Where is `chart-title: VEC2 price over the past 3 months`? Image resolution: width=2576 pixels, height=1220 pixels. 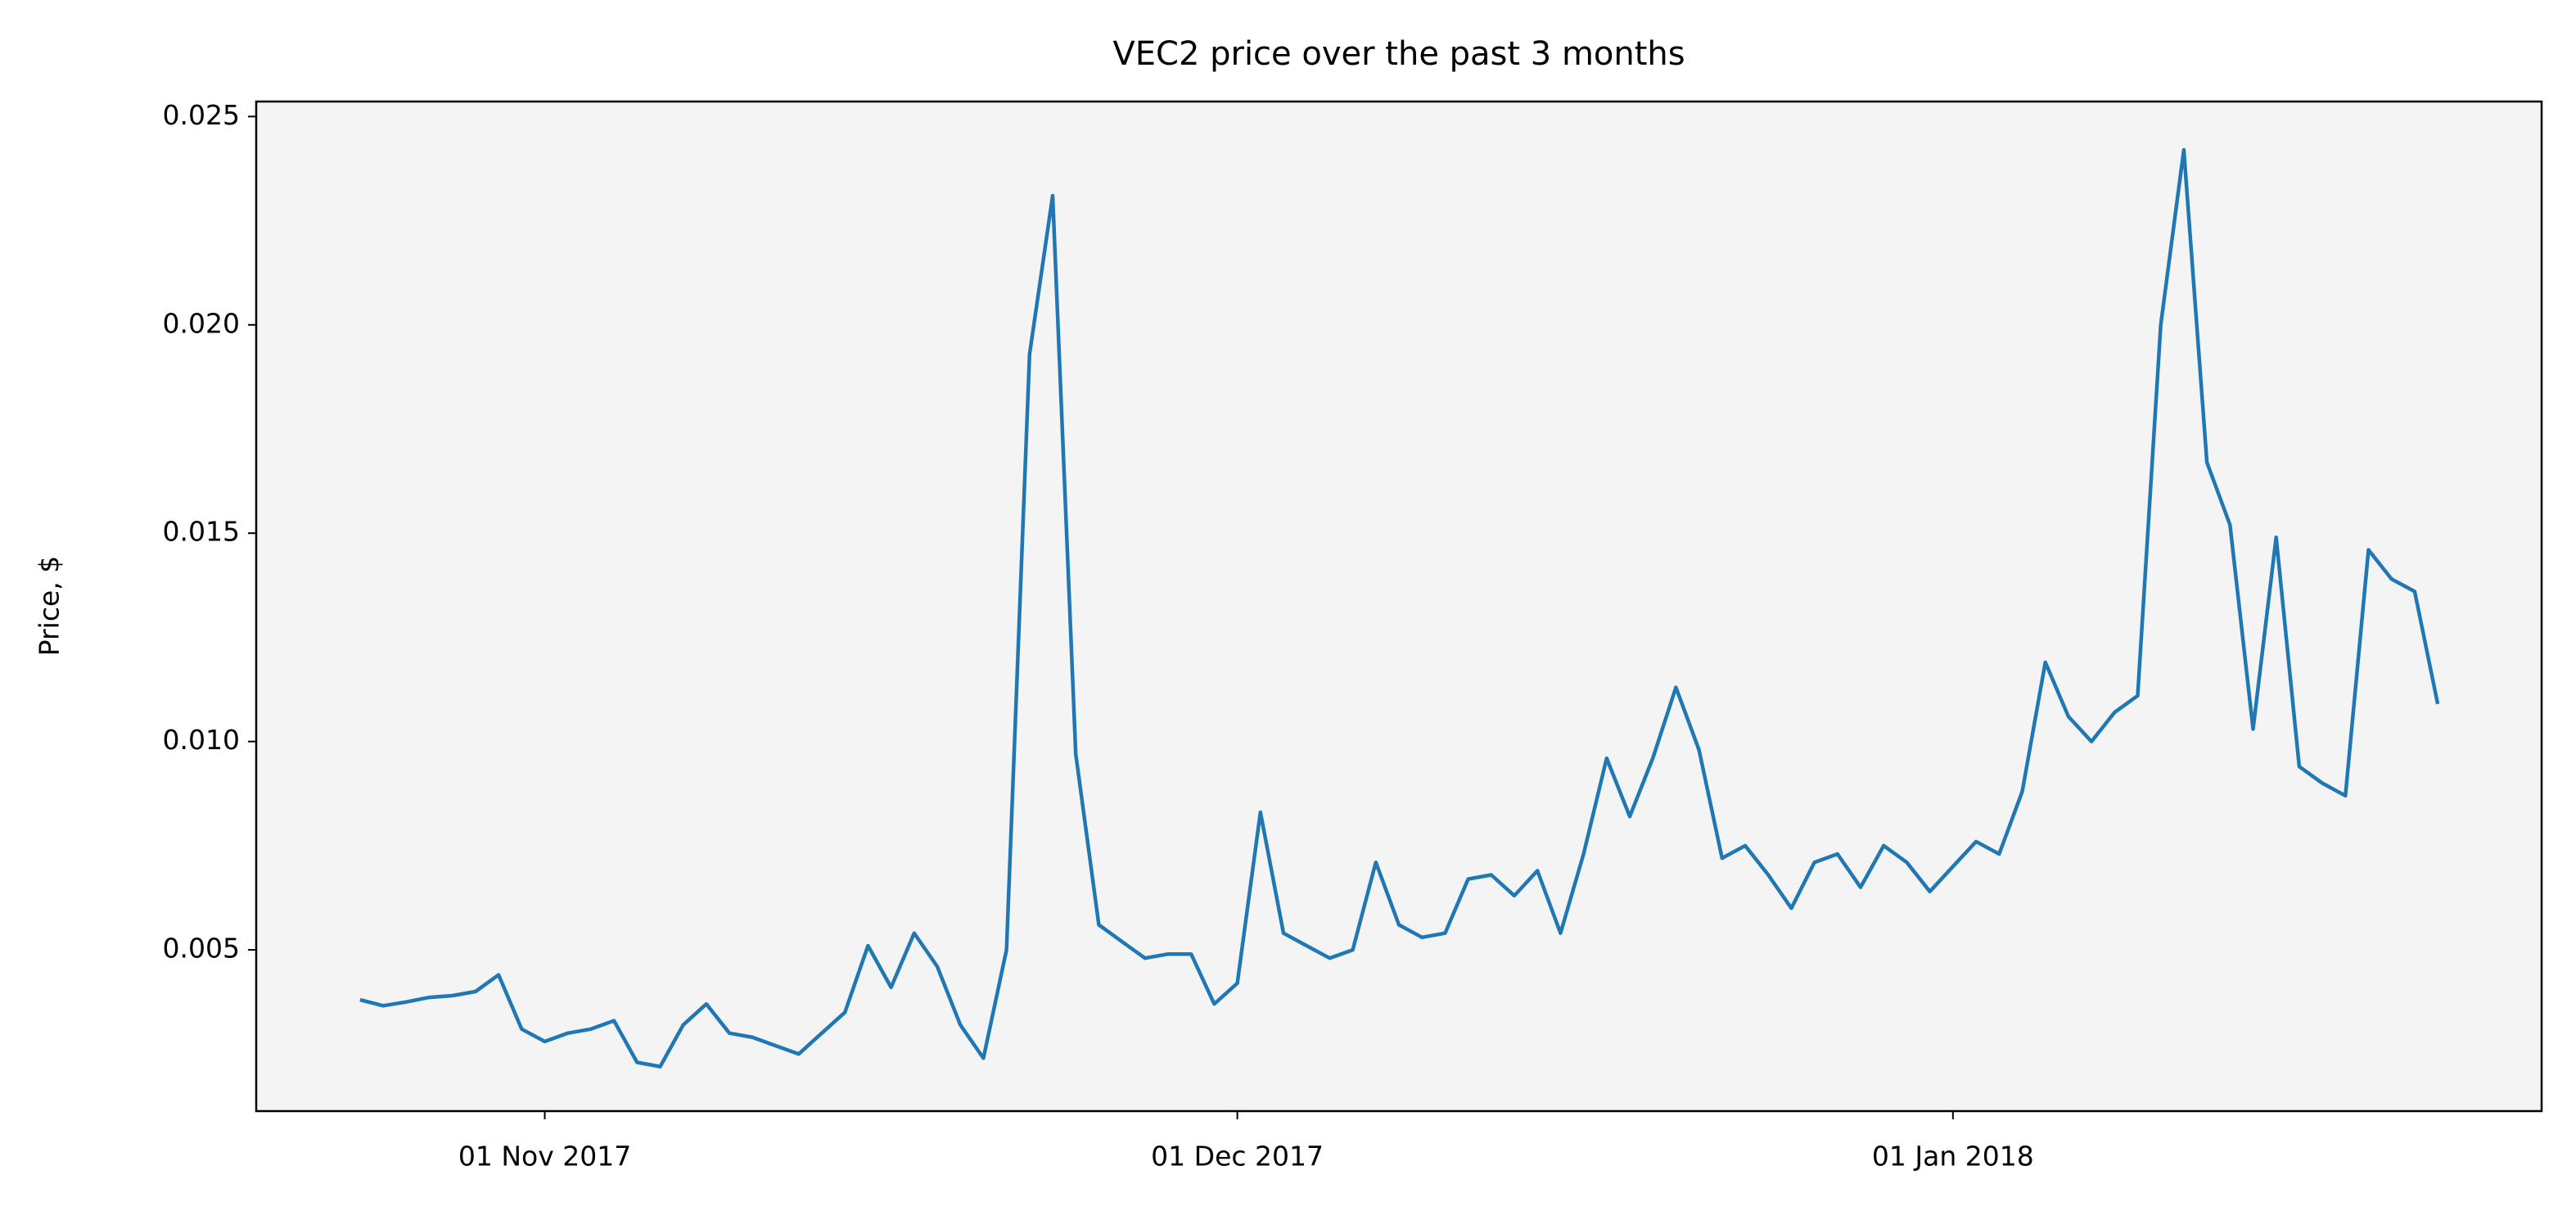 chart-title: VEC2 price over the past 3 months is located at coordinates (1398, 54).